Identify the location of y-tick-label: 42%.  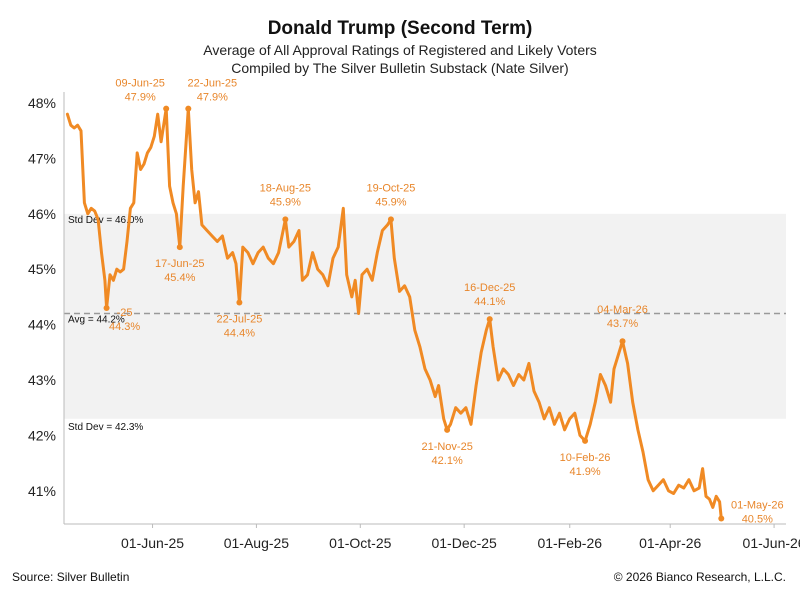
(42, 435).